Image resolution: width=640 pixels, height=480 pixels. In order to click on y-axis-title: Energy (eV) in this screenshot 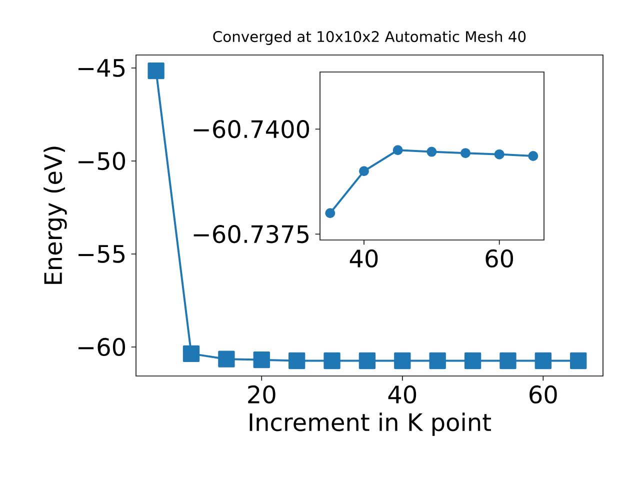, I will do `click(55, 215)`.